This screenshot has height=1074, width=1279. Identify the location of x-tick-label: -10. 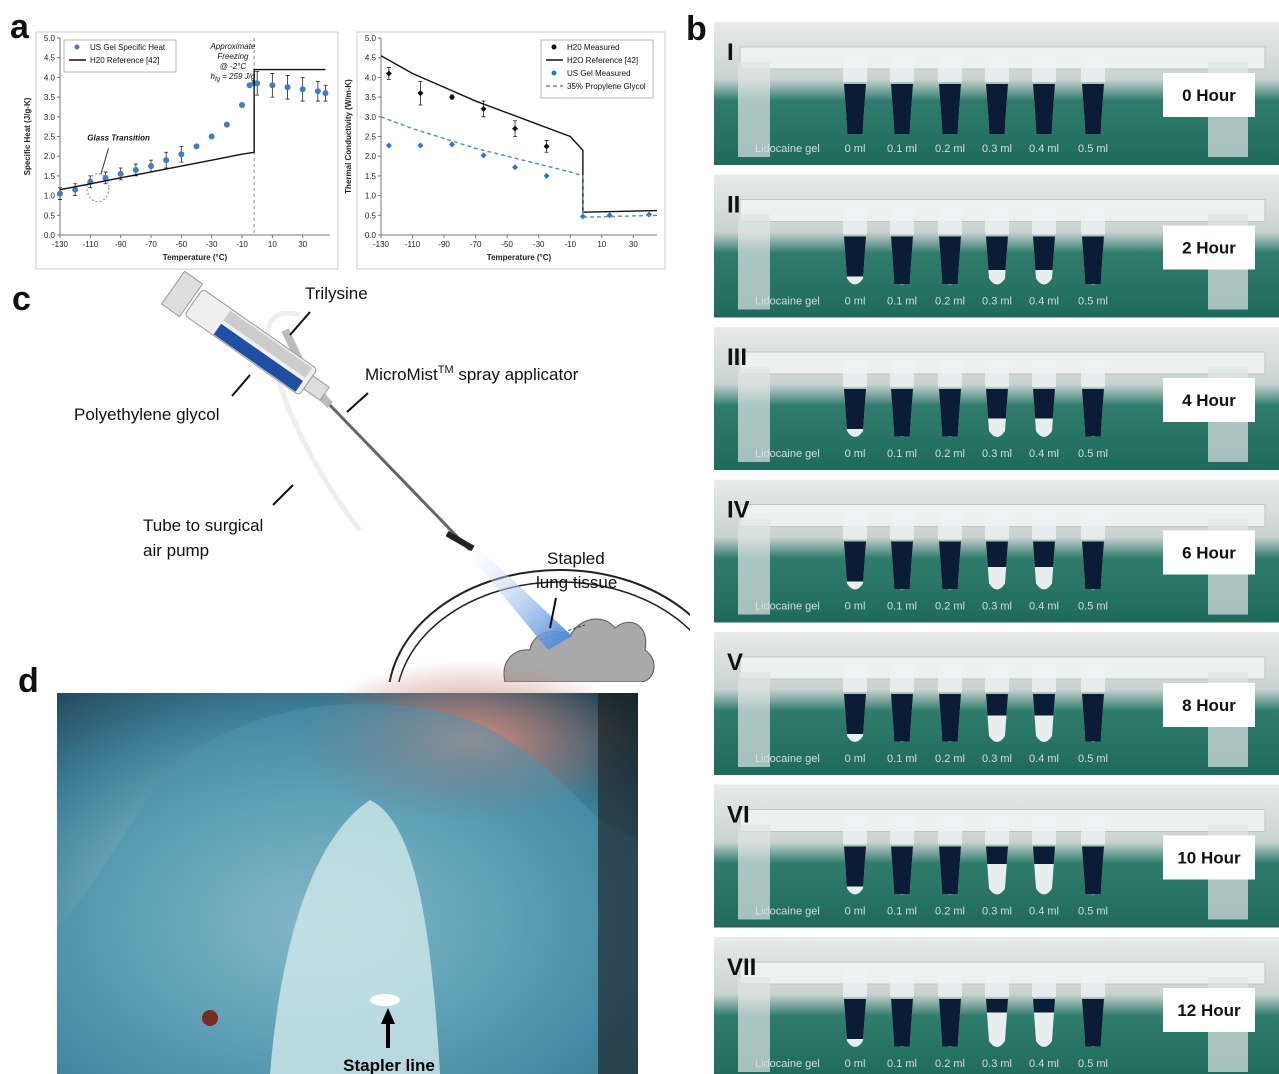
(242, 244).